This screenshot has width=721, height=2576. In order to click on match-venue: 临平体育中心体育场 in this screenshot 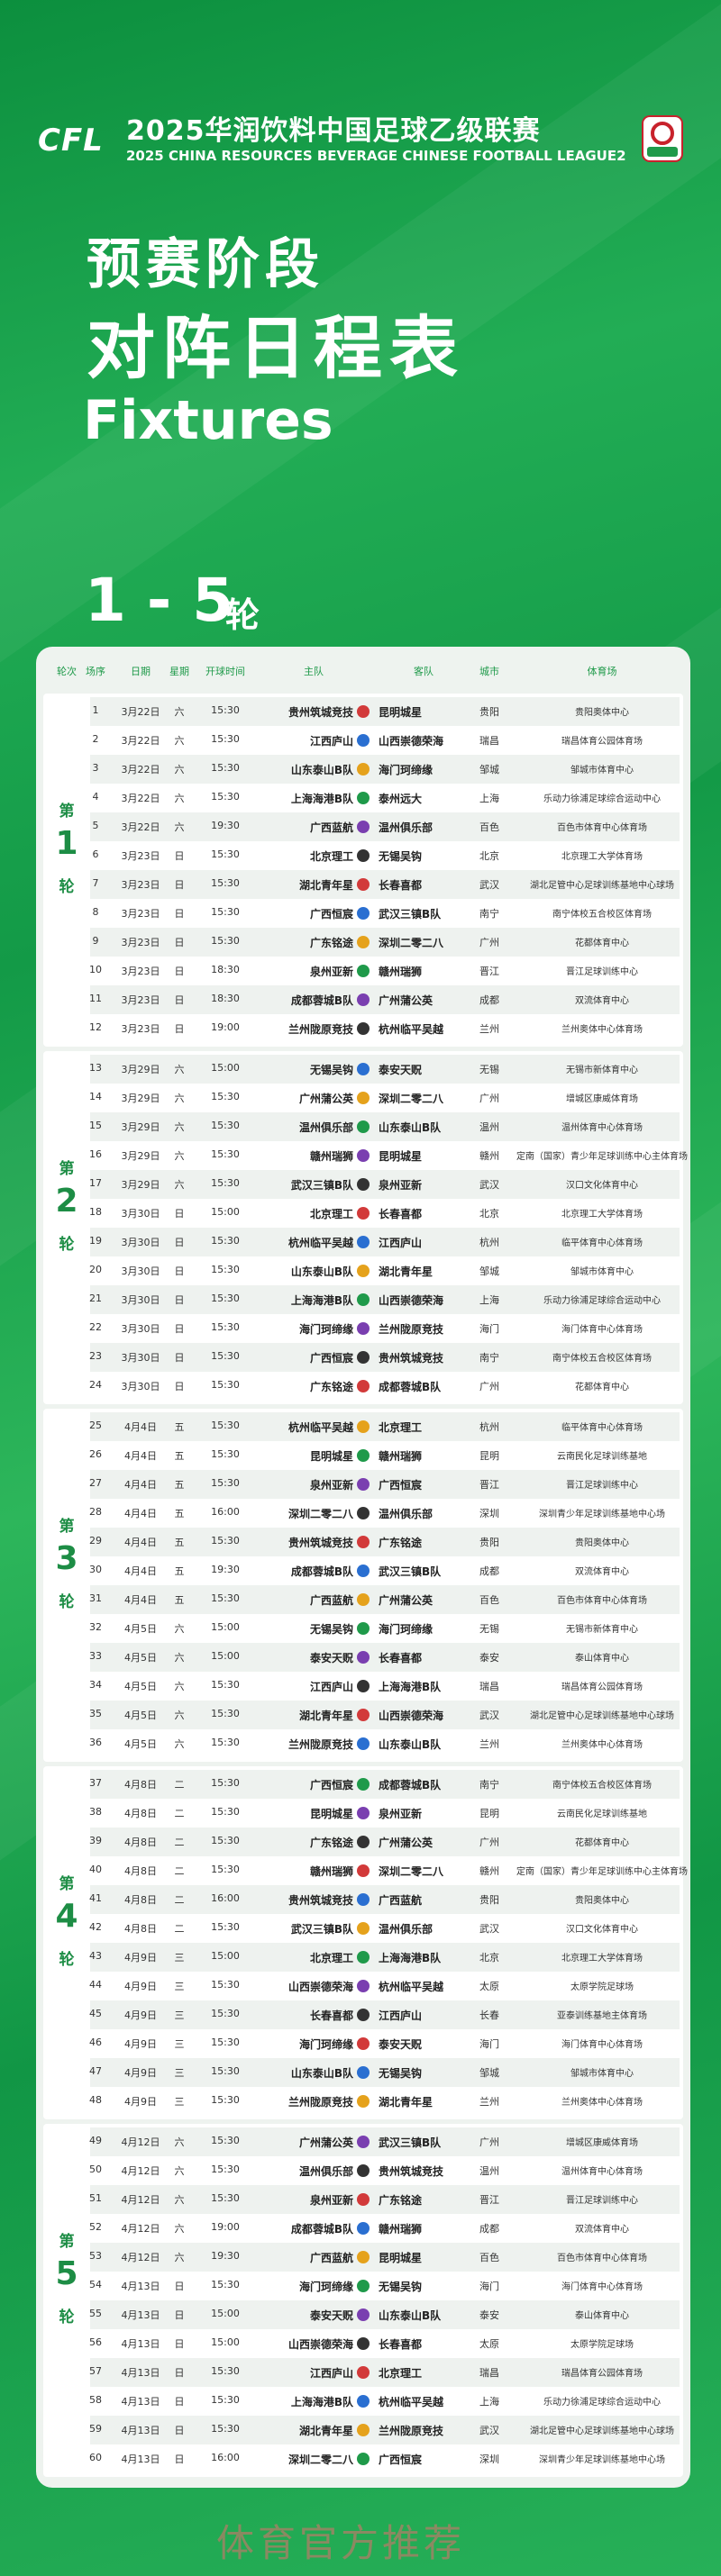, I will do `click(602, 1243)`.